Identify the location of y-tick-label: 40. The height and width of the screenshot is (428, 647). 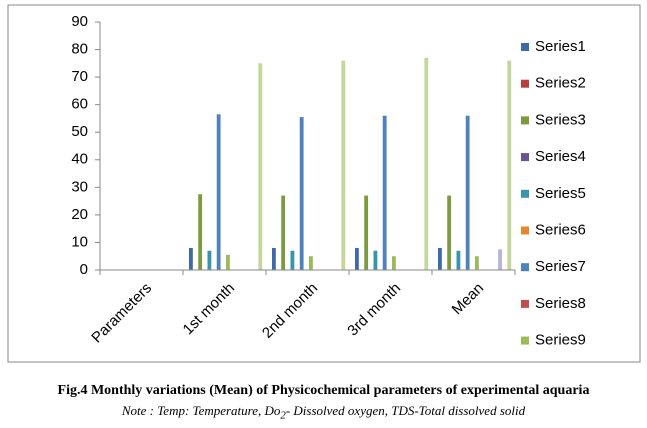
(79, 159).